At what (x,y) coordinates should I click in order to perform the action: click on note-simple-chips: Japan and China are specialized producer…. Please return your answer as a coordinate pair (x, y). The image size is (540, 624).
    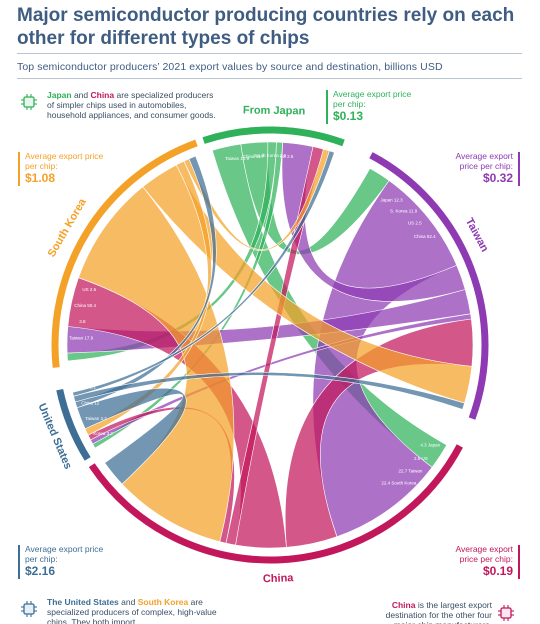
    Looking at the image, I should click on (131, 105).